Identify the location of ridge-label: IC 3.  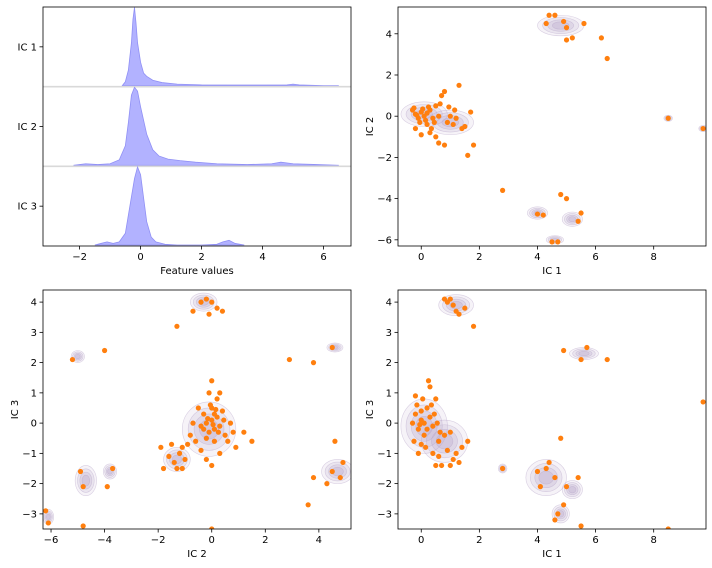
(27, 207).